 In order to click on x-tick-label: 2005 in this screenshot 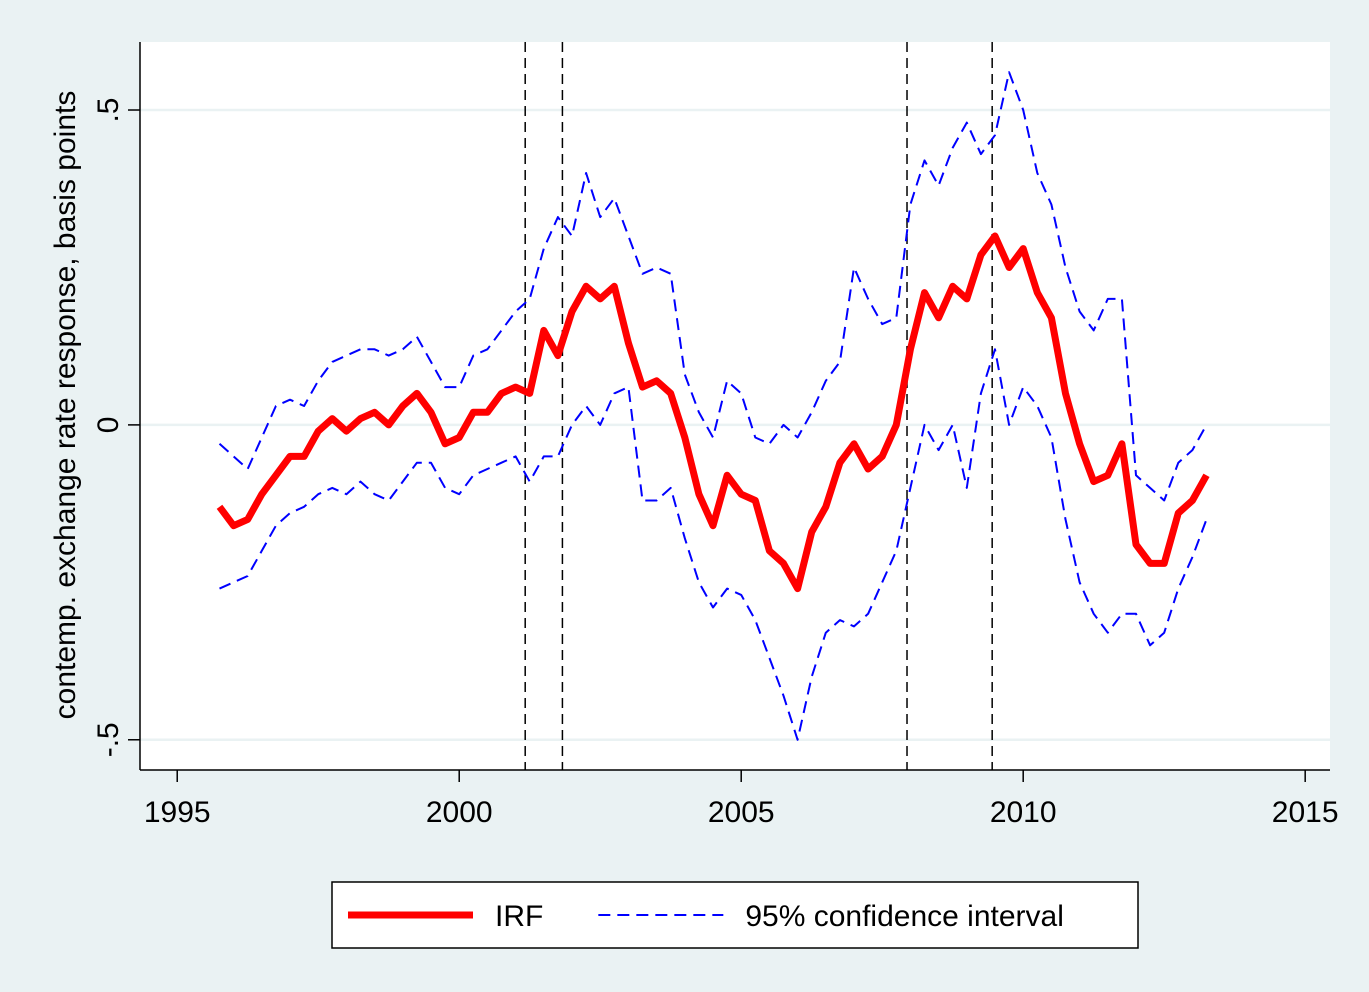, I will do `click(741, 812)`.